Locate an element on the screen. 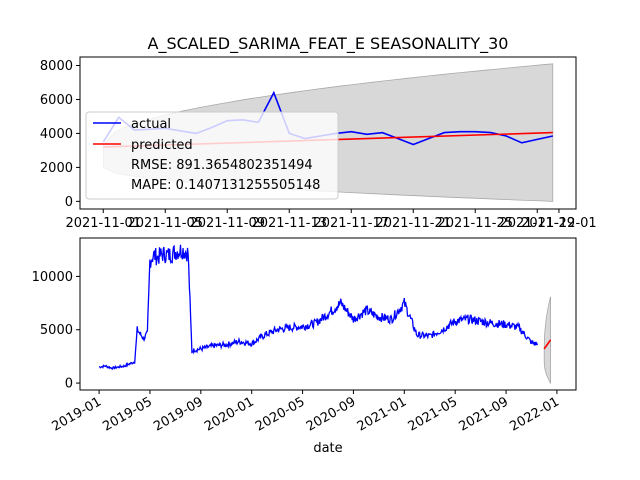  x-tick-label: 2021-11-09 is located at coordinates (227, 223).